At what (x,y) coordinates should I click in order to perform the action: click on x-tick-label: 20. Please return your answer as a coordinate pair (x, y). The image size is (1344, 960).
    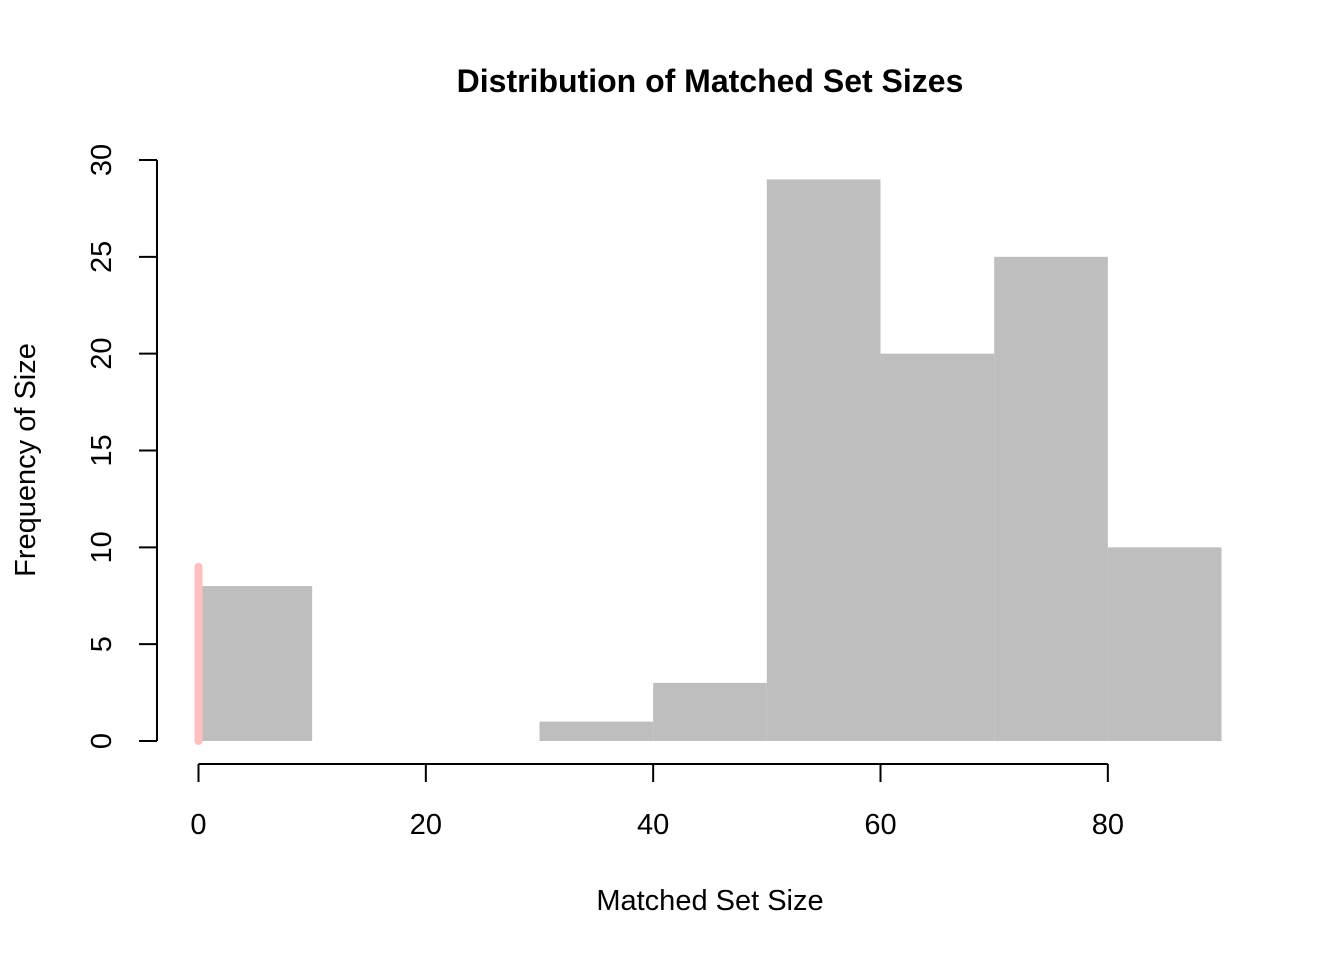
    Looking at the image, I should click on (426, 825).